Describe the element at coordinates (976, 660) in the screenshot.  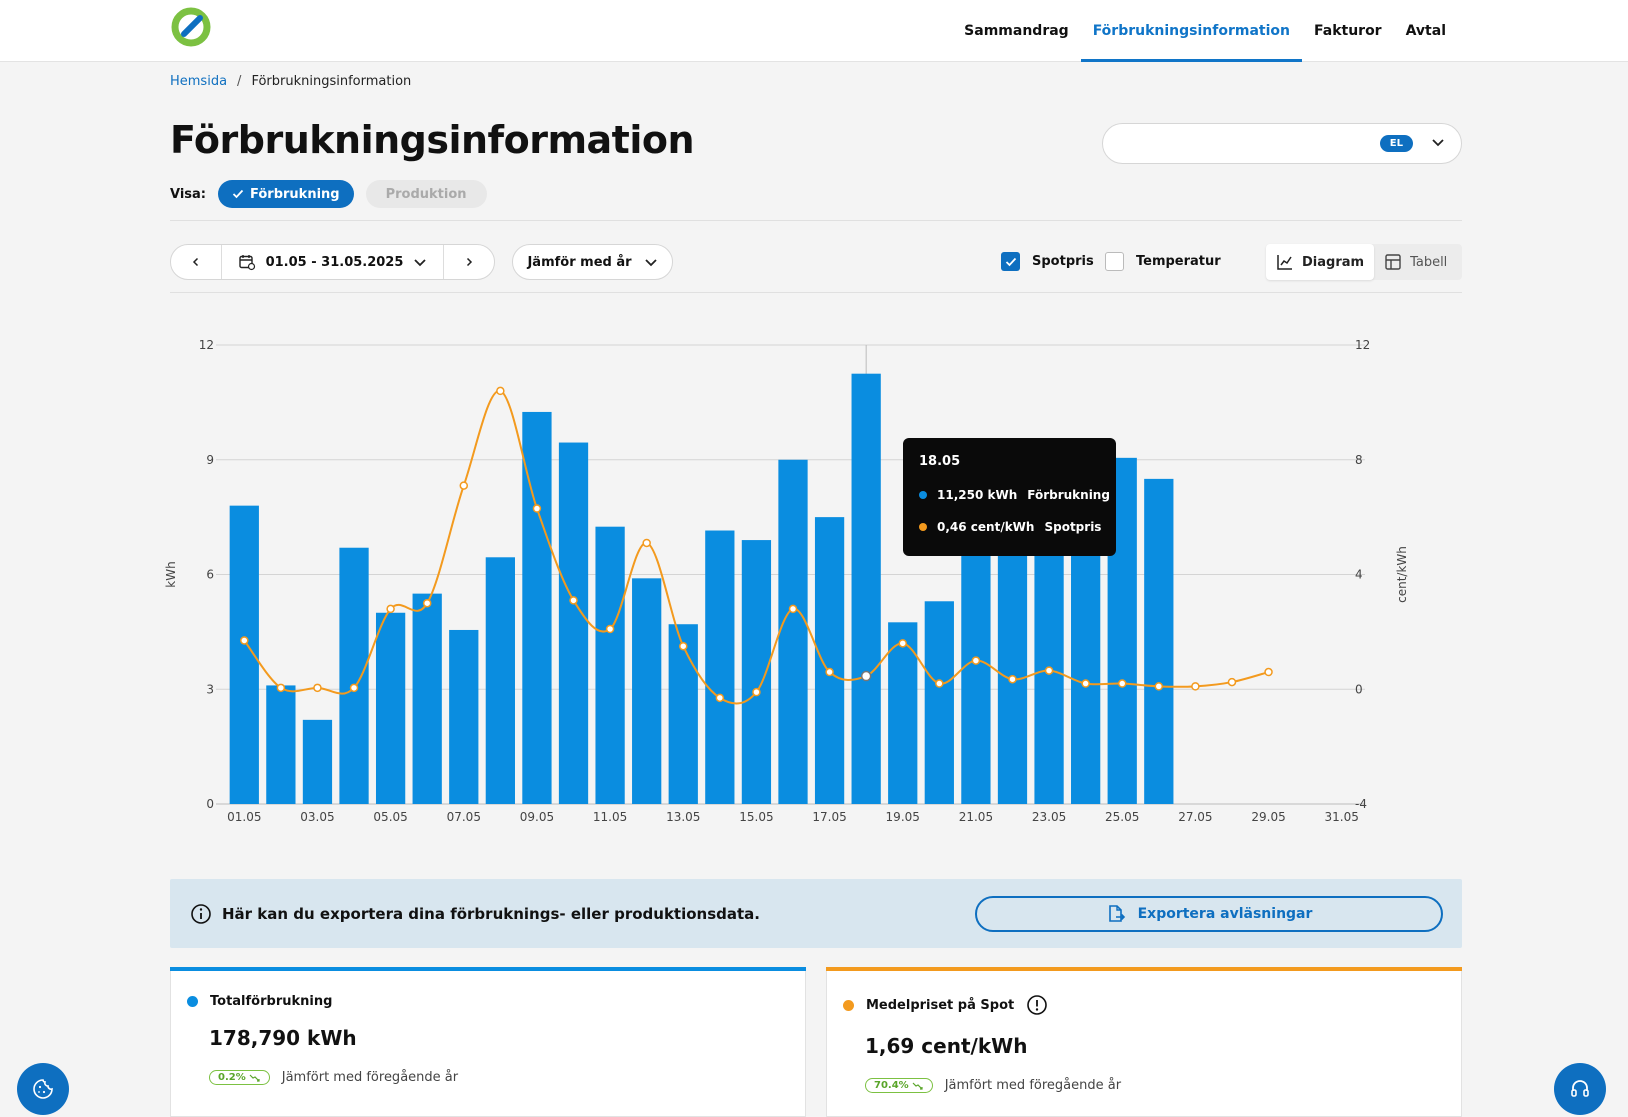
I see `spotpris-point-21.05` at that location.